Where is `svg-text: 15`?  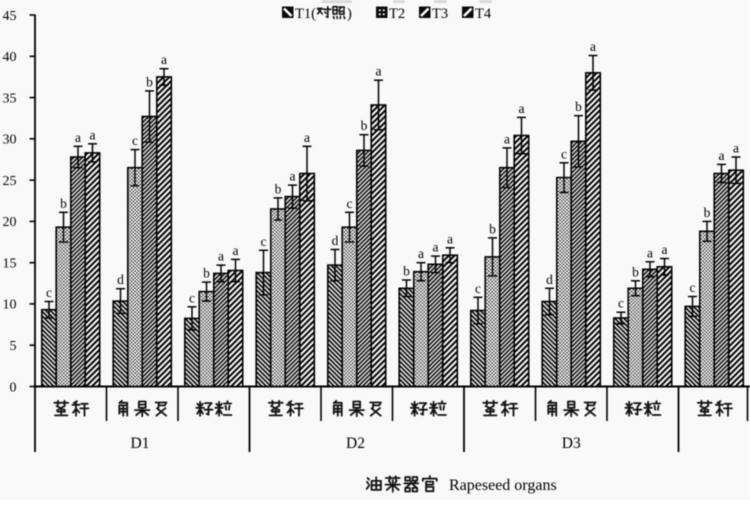 svg-text: 15 is located at coordinates (10, 264).